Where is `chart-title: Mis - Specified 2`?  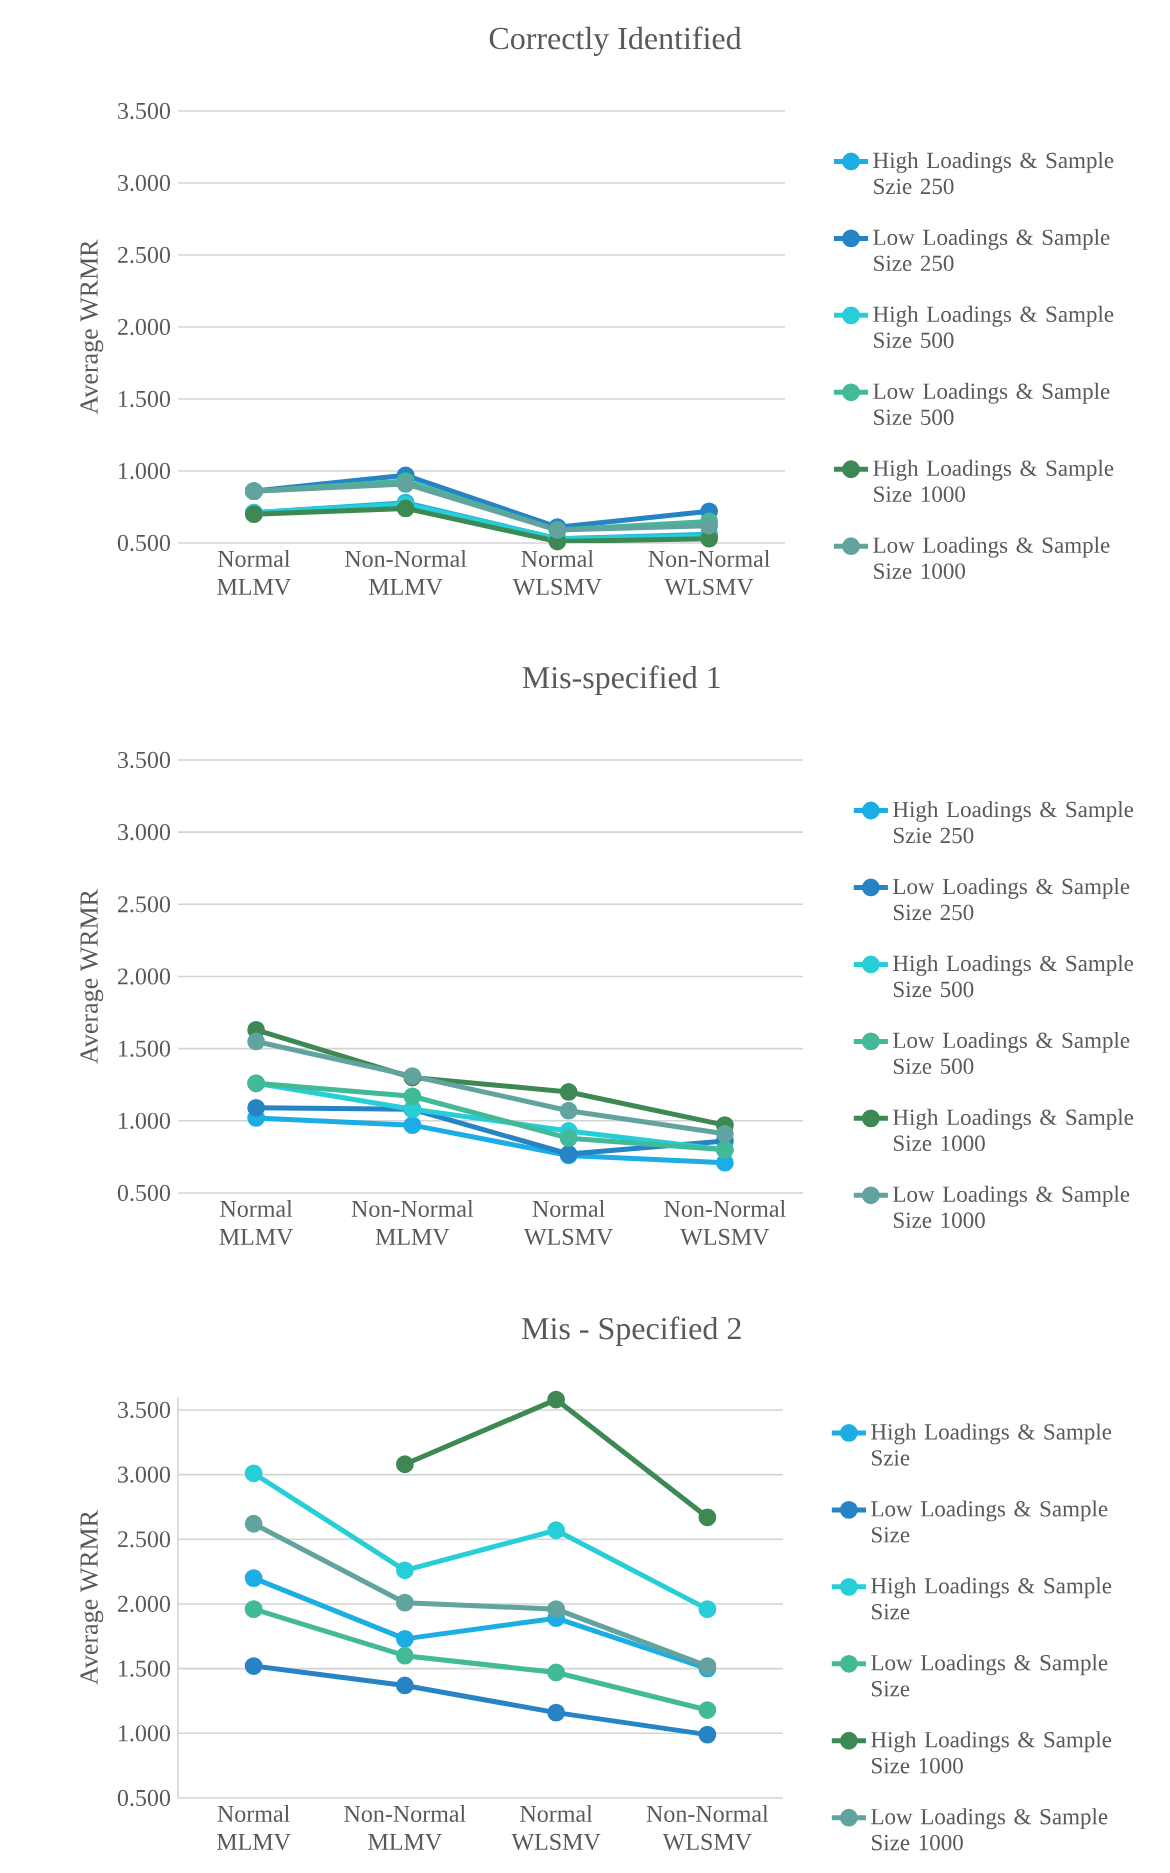
chart-title: Mis - Specified 2 is located at coordinates (631, 1331).